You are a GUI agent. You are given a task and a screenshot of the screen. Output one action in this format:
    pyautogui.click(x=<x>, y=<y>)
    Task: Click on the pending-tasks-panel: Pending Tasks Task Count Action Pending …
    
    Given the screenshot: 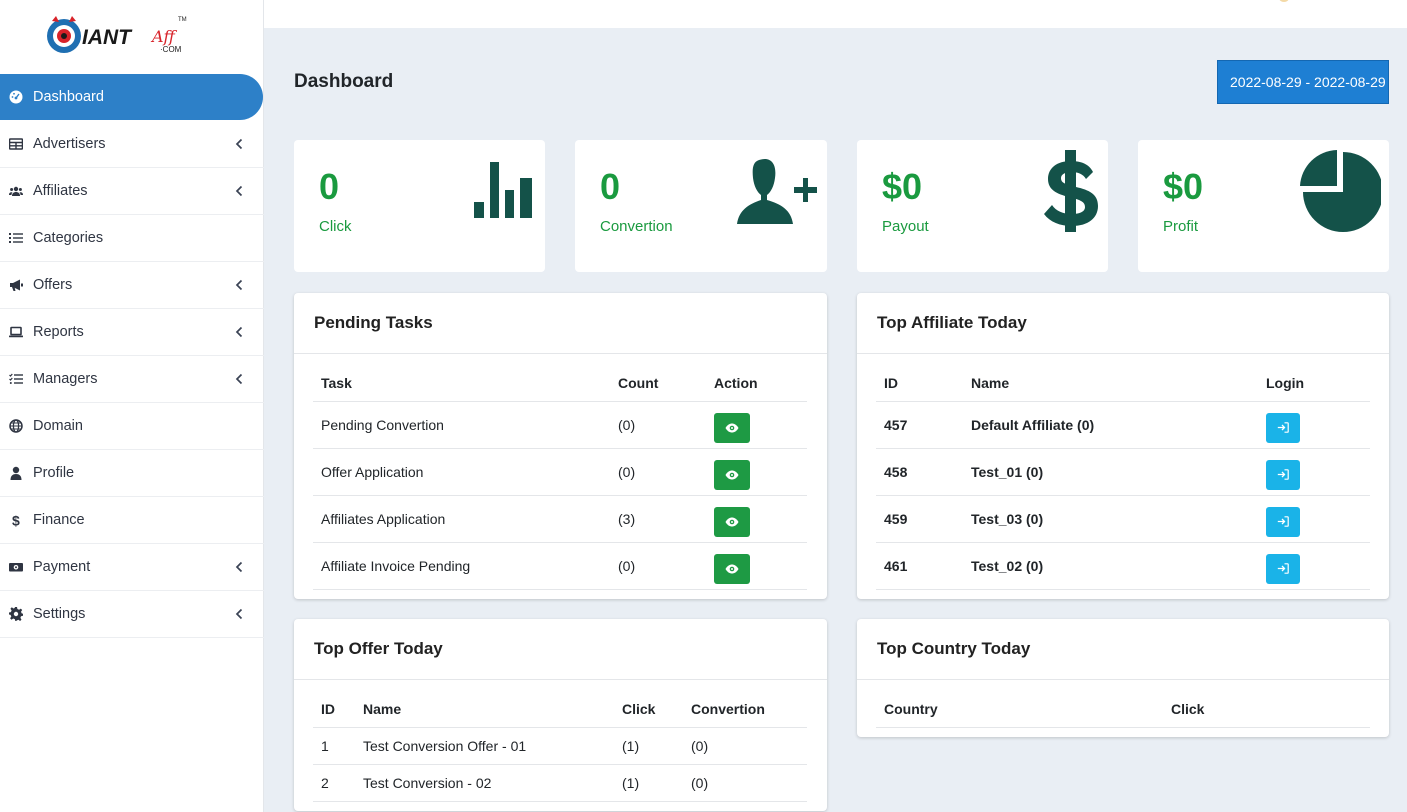 What is the action you would take?
    pyautogui.click(x=560, y=446)
    